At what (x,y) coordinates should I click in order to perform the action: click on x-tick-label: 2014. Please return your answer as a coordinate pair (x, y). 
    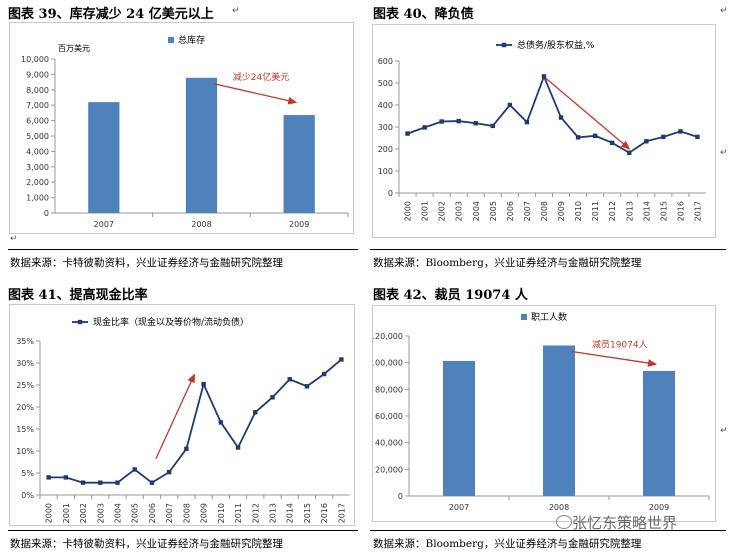
    Looking at the image, I should click on (646, 211).